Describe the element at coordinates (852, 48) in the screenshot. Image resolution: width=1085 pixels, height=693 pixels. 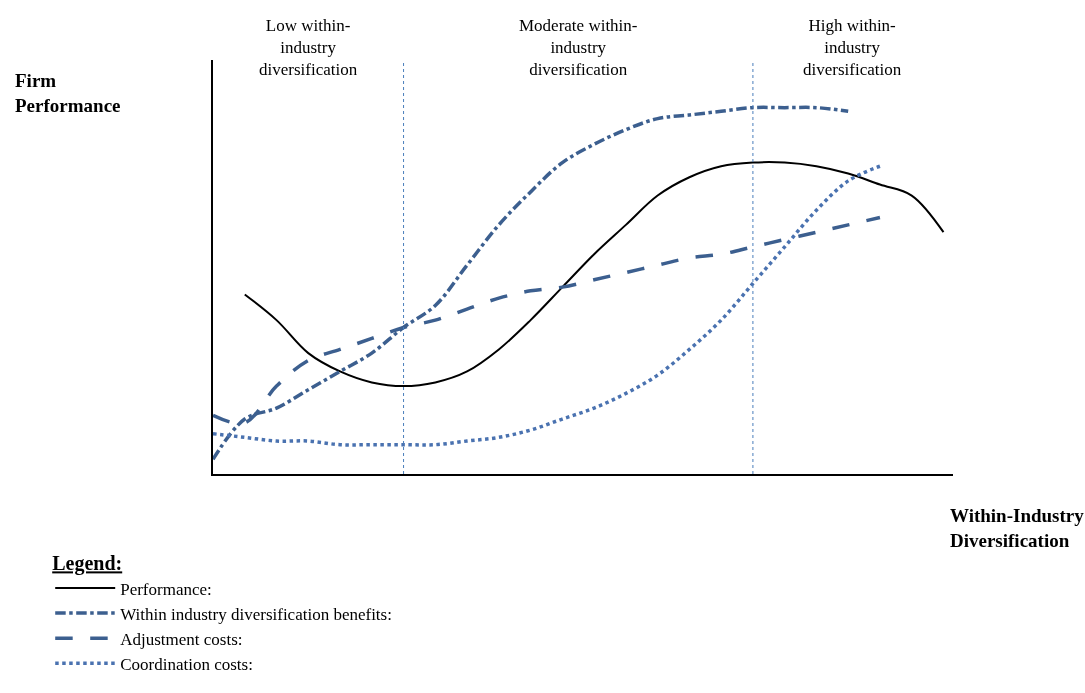
I see `text: High within- industry diversification` at that location.